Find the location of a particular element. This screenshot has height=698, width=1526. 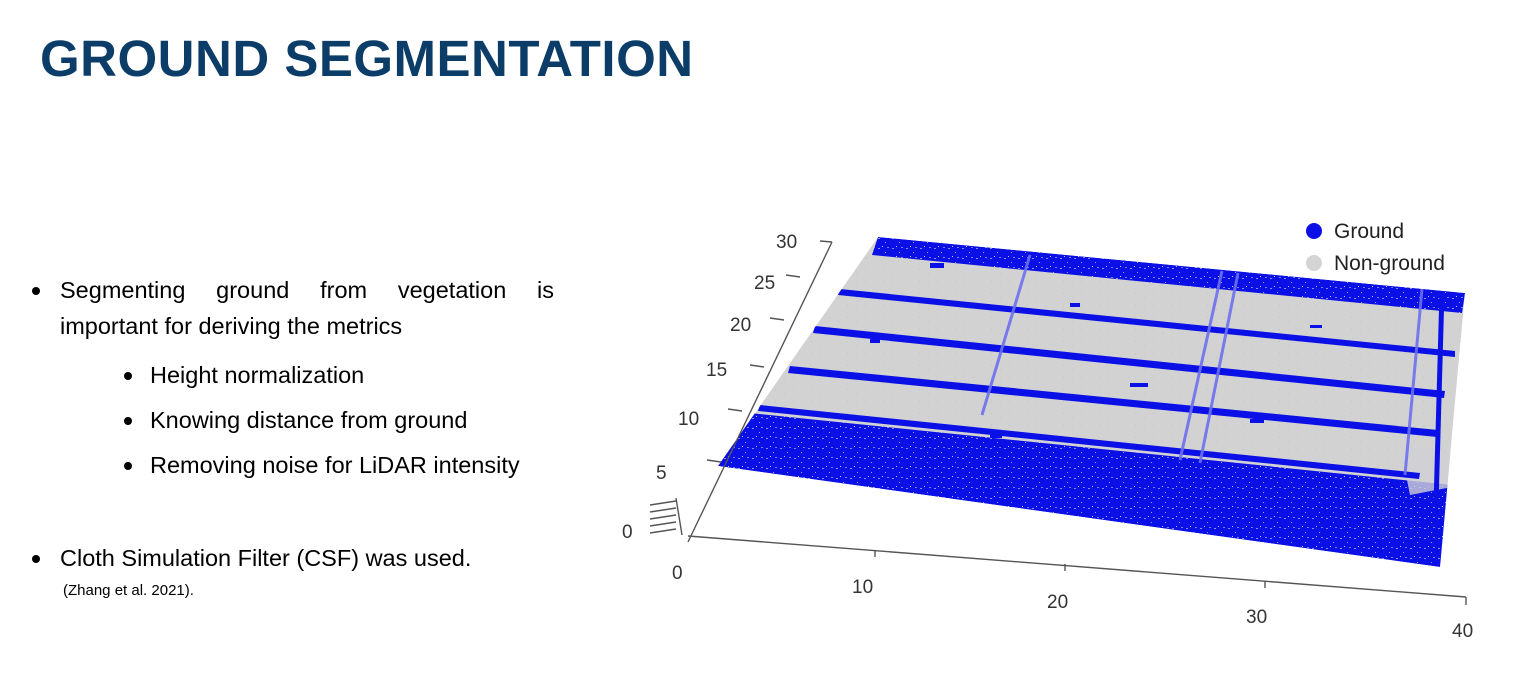

x-tick-label: 0 is located at coordinates (677, 573).